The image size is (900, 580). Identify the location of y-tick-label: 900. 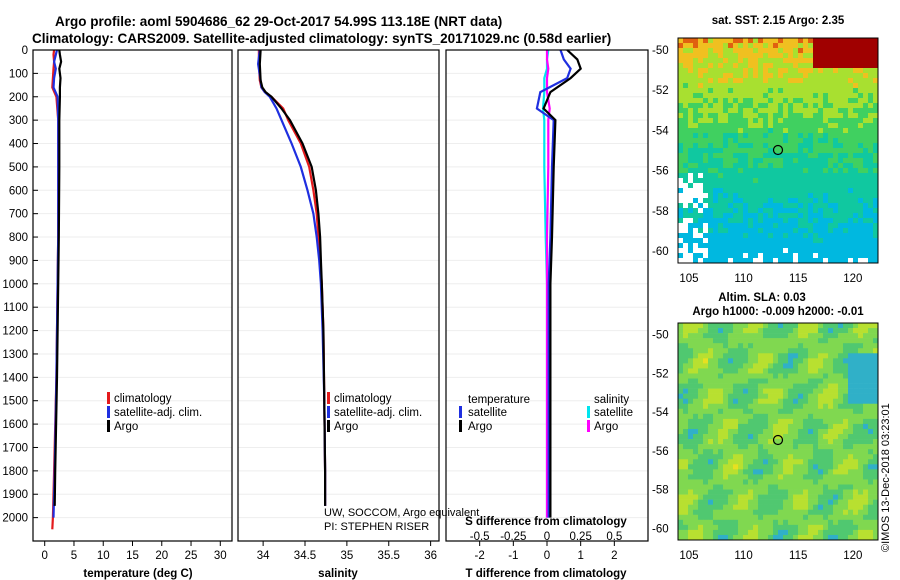
(18, 261).